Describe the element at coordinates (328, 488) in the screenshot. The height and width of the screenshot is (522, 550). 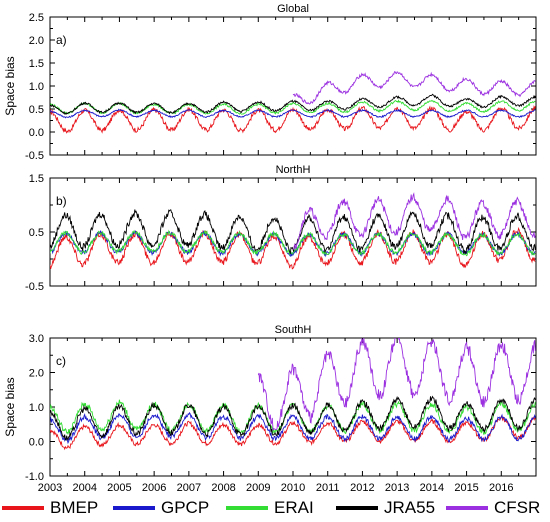
I see `x-tick-label: 2011` at that location.